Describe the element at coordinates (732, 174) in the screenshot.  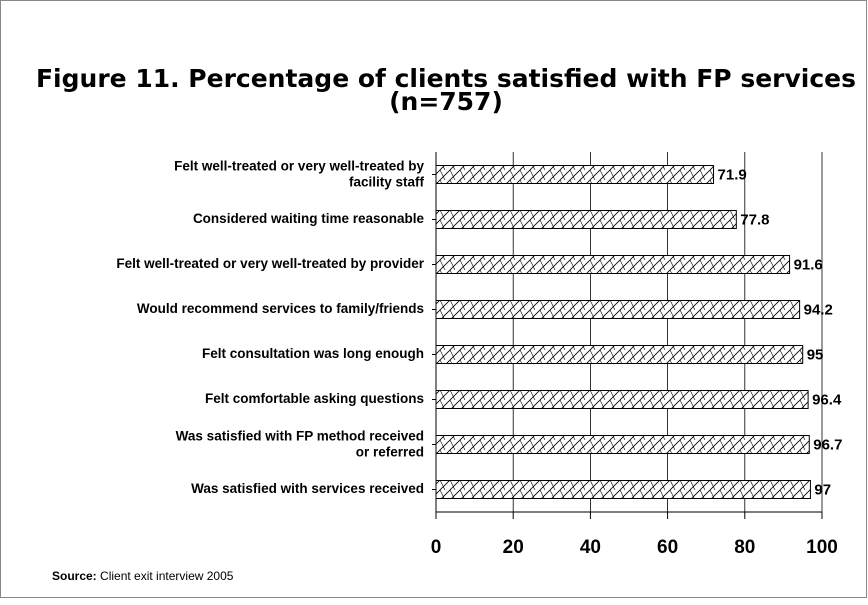
I see `value-label: 71.9` at that location.